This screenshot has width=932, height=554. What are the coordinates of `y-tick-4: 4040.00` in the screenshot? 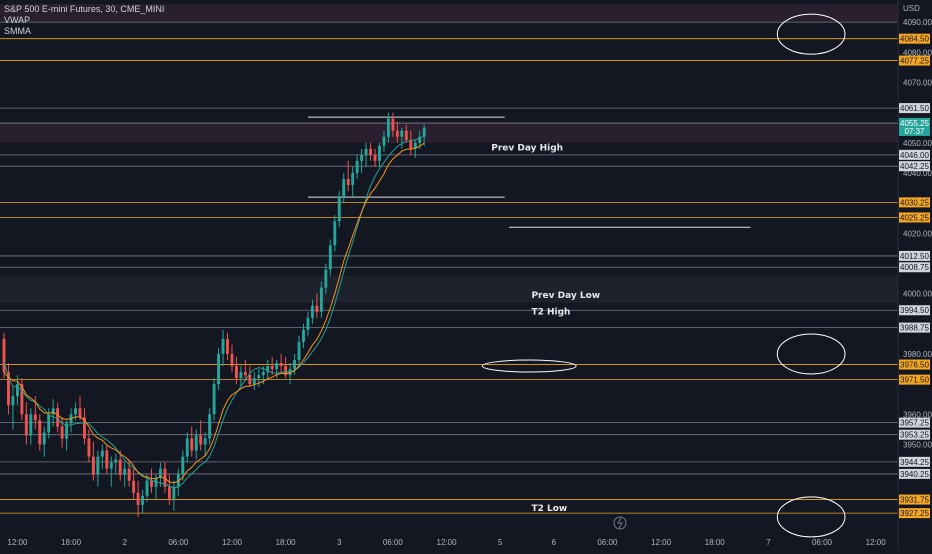 It's located at (917, 173).